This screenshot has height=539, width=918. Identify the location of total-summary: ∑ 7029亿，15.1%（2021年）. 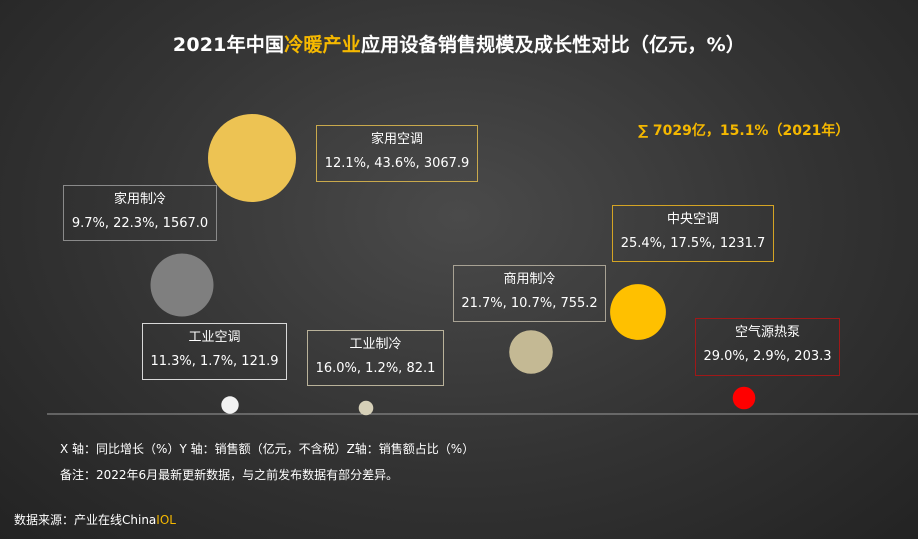
(744, 131).